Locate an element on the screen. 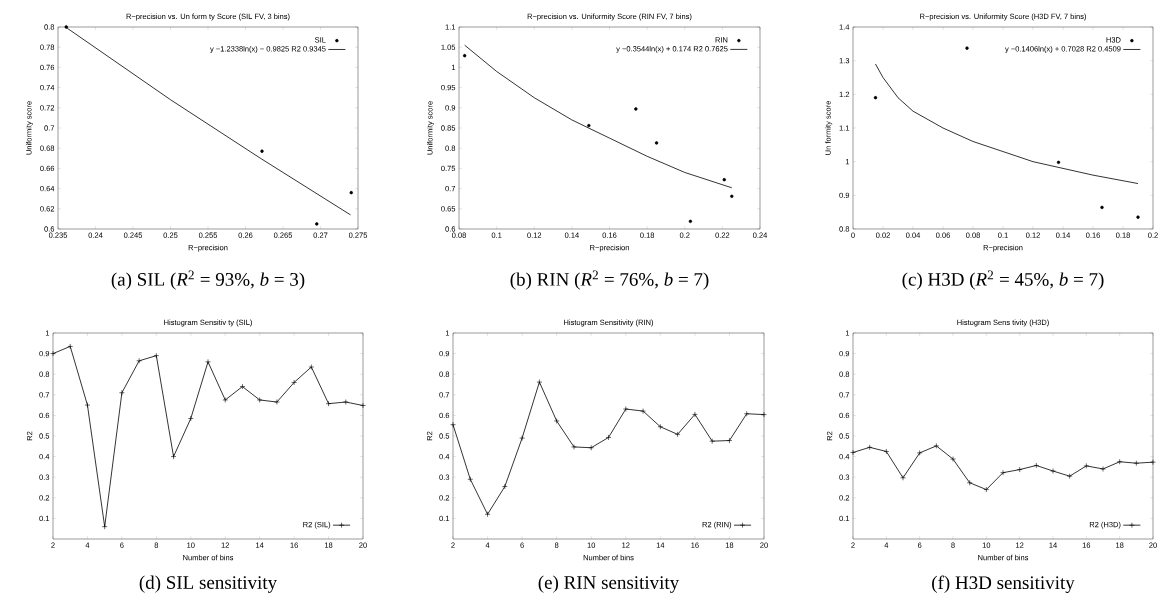  text: (c) H3D (R$^{2}$ = 45%, b = 7) is located at coordinates (1003, 280).